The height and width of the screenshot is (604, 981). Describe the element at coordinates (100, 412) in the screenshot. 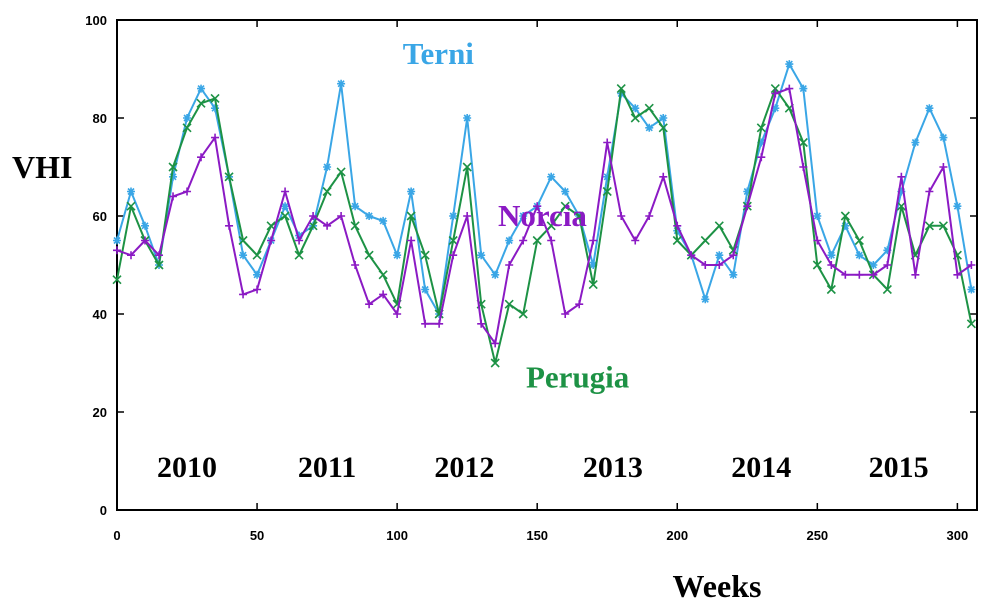

I see `y-tick-label: 20` at that location.